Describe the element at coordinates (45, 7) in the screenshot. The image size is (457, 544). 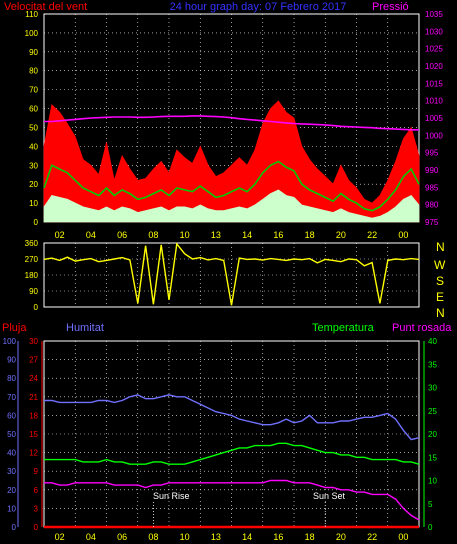
I see `wind-speed-label: Velocitat del vent` at that location.